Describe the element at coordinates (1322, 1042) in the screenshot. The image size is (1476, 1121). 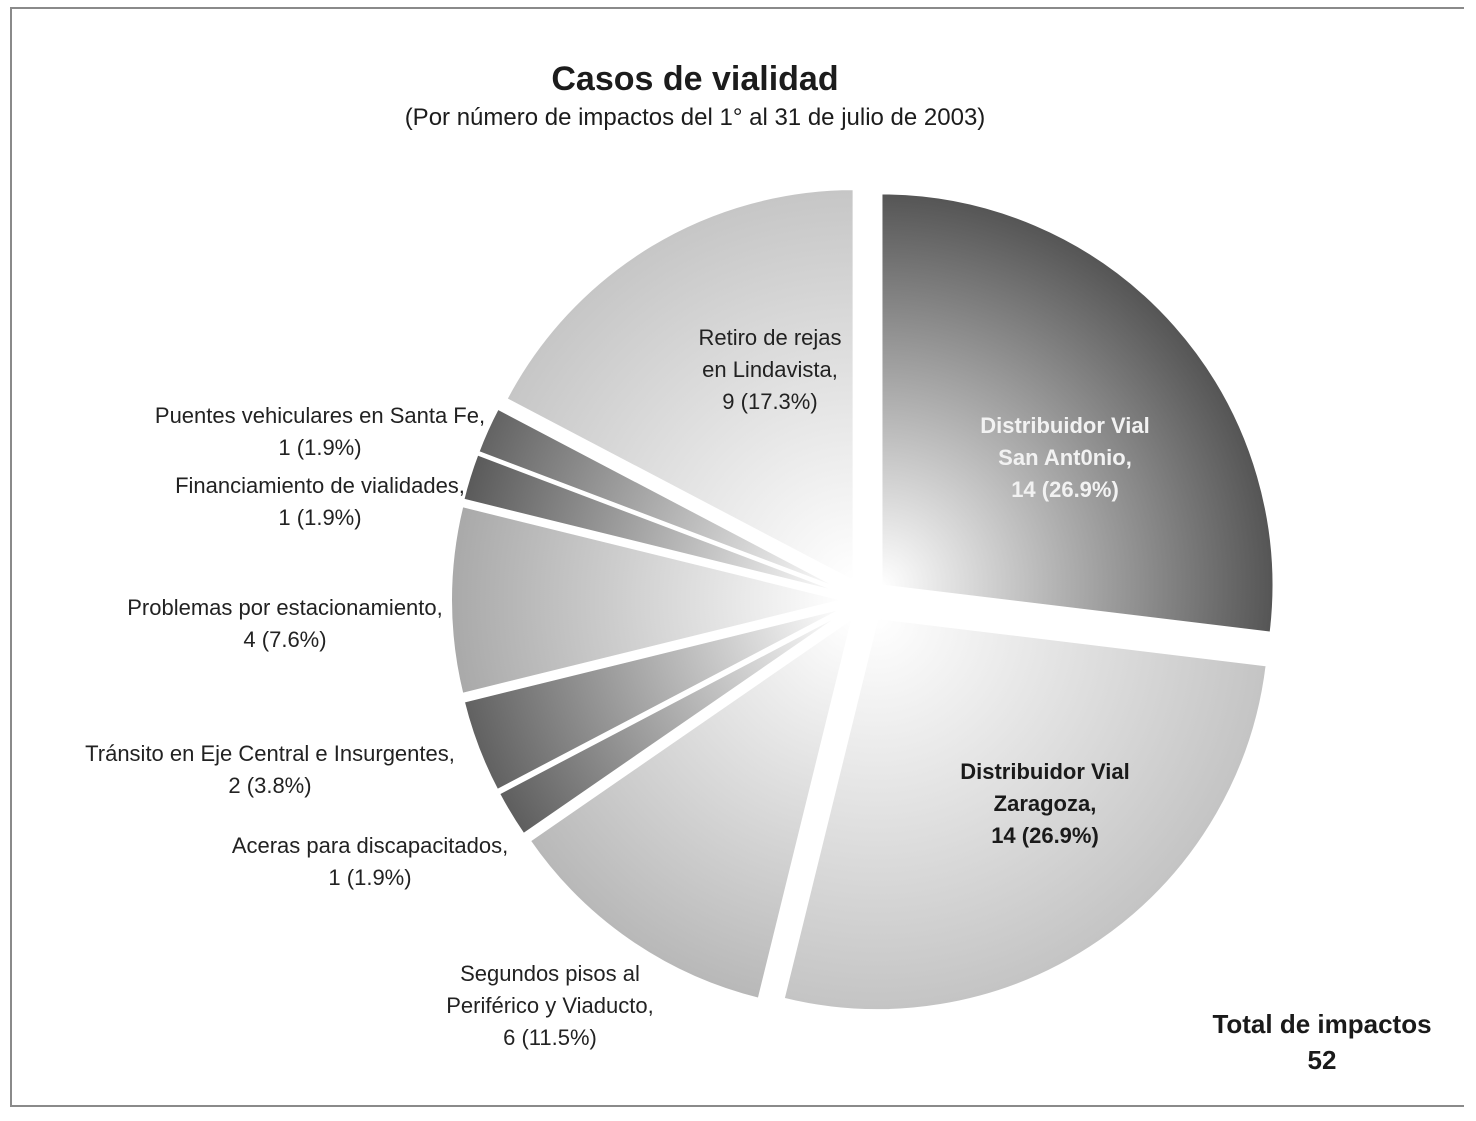
I see `total-impacts: Total de impactos 52` at that location.